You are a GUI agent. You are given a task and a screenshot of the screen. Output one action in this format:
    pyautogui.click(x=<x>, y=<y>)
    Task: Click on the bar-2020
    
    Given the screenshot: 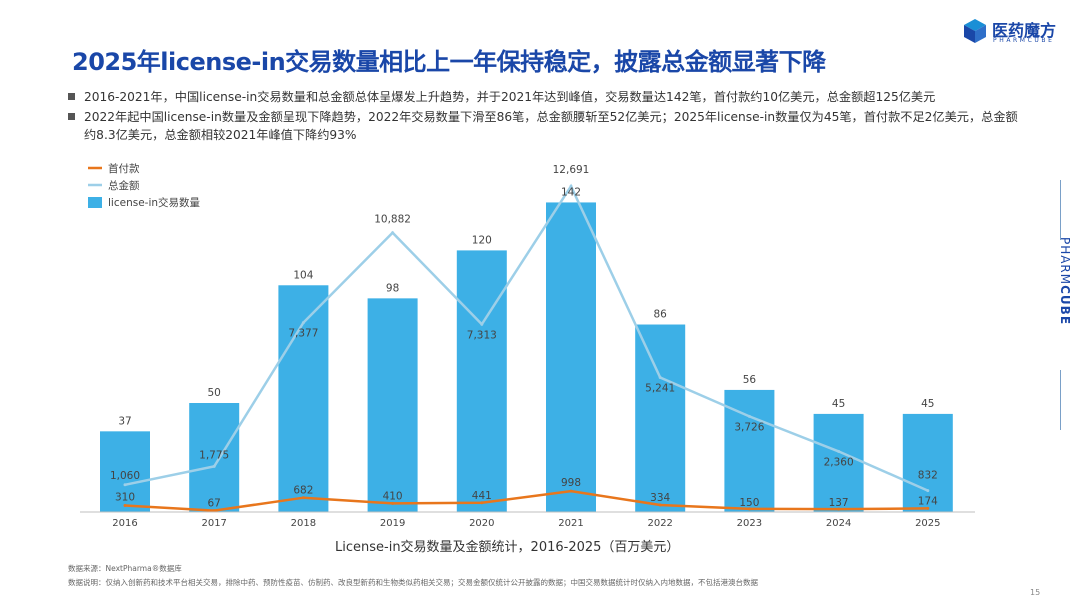 What is the action you would take?
    pyautogui.click(x=481, y=381)
    